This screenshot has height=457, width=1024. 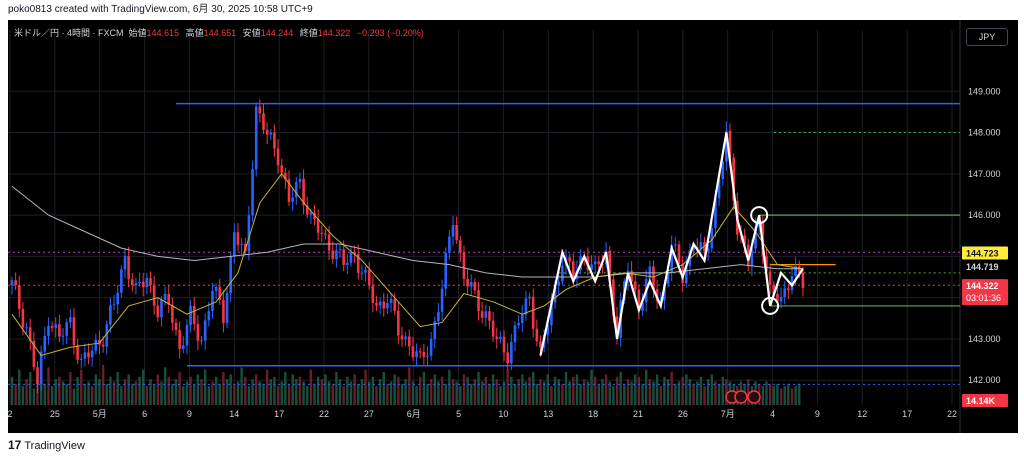 I want to click on change-value: −0.293 (−0.20%), so click(x=390, y=33).